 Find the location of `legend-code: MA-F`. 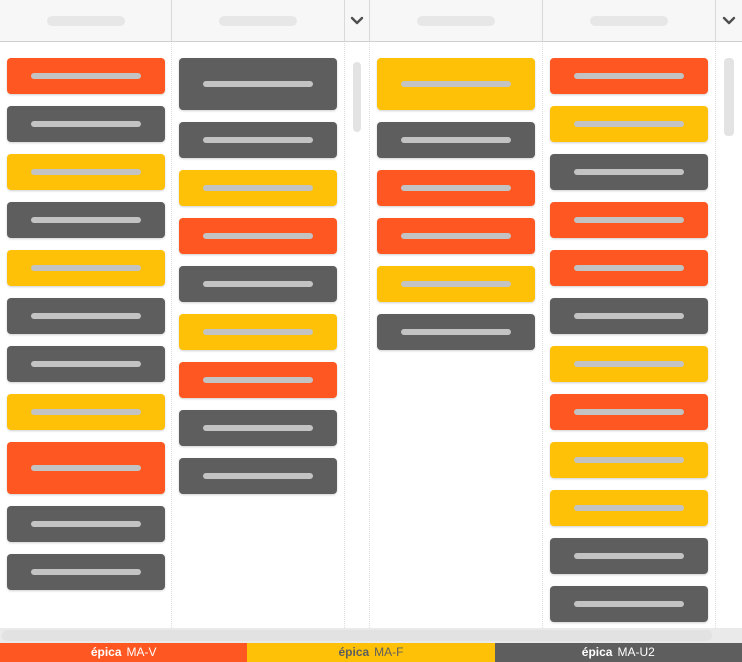

legend-code: MA-F is located at coordinates (389, 652).